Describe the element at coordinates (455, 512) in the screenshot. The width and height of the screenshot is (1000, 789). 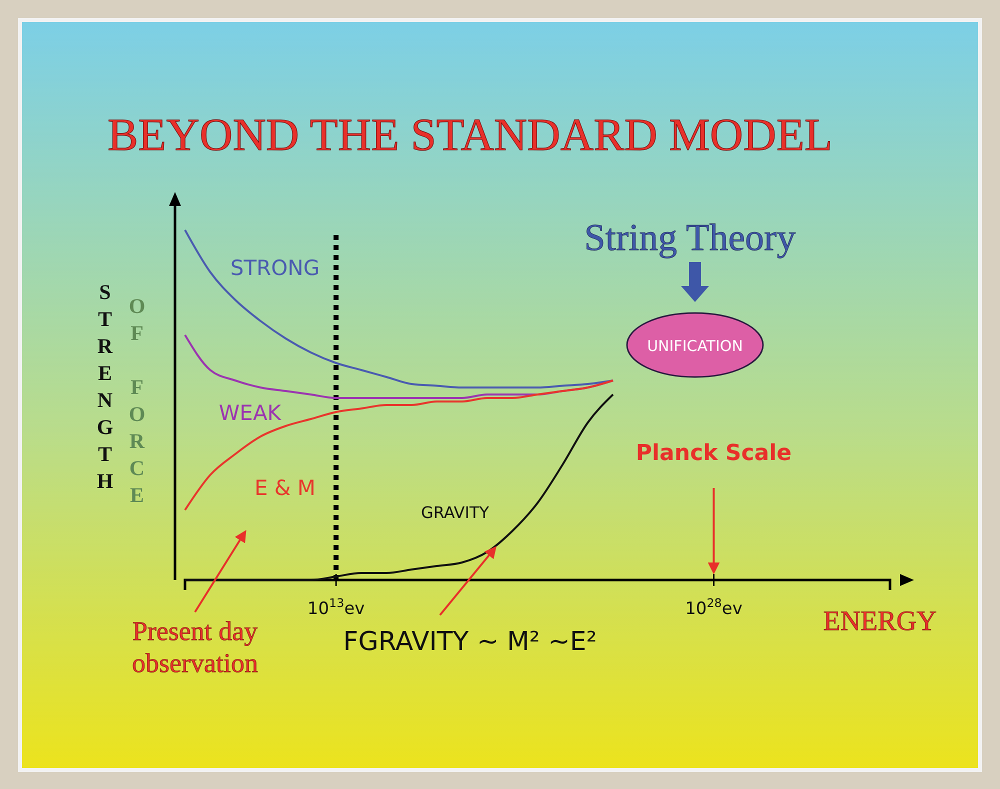
I see `series-label: GRAVITY` at that location.